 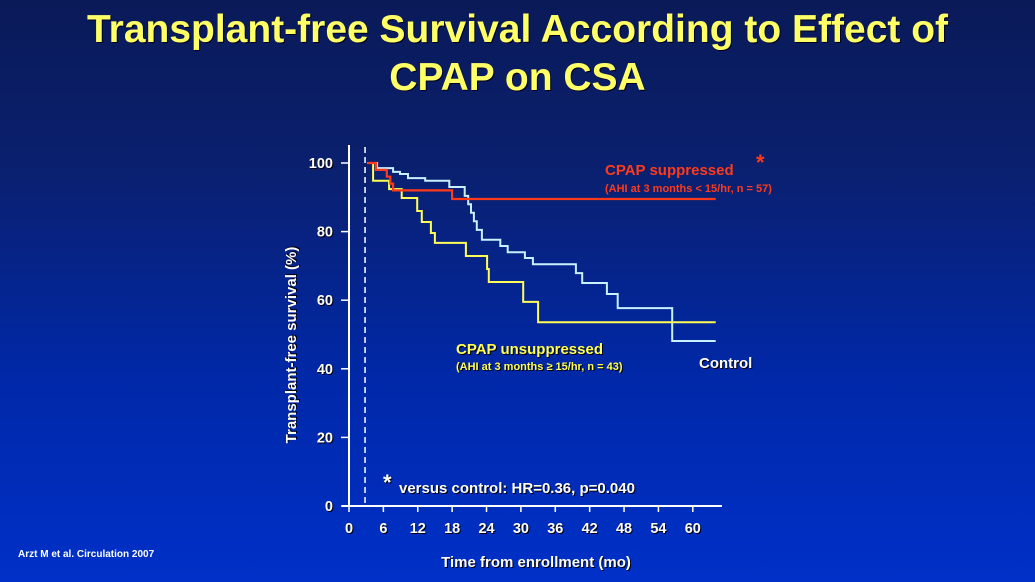 I want to click on slide-title-line-2: CPAP on CSA, so click(x=517, y=77).